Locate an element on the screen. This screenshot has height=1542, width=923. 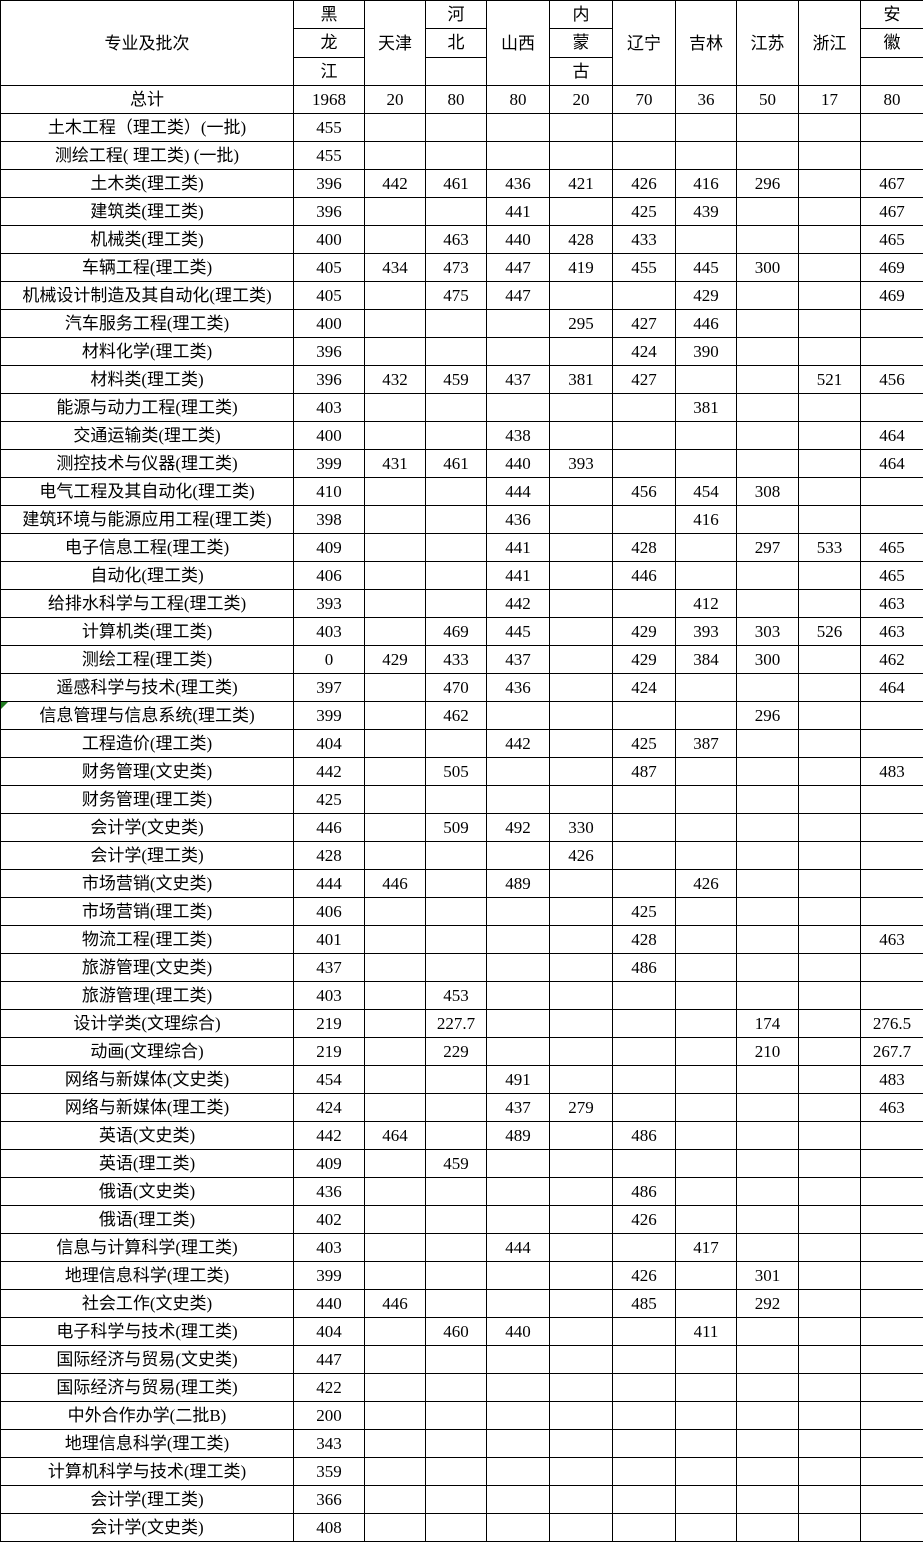
row-label: 旅游管理(文史类) is located at coordinates (147, 968).